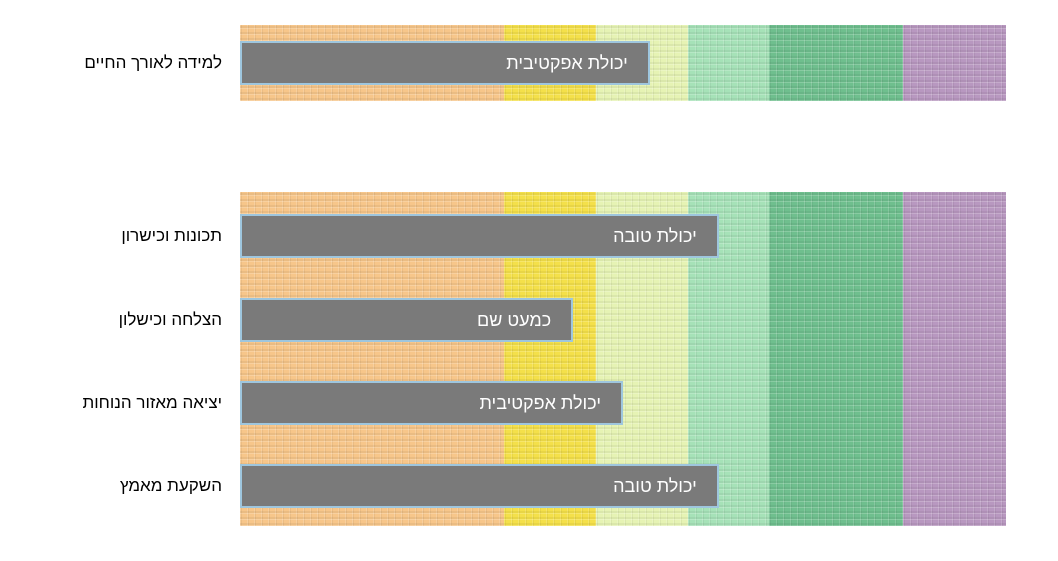 The height and width of the screenshot is (561, 1058). I want to click on value-bar: כמעט שם, so click(407, 320).